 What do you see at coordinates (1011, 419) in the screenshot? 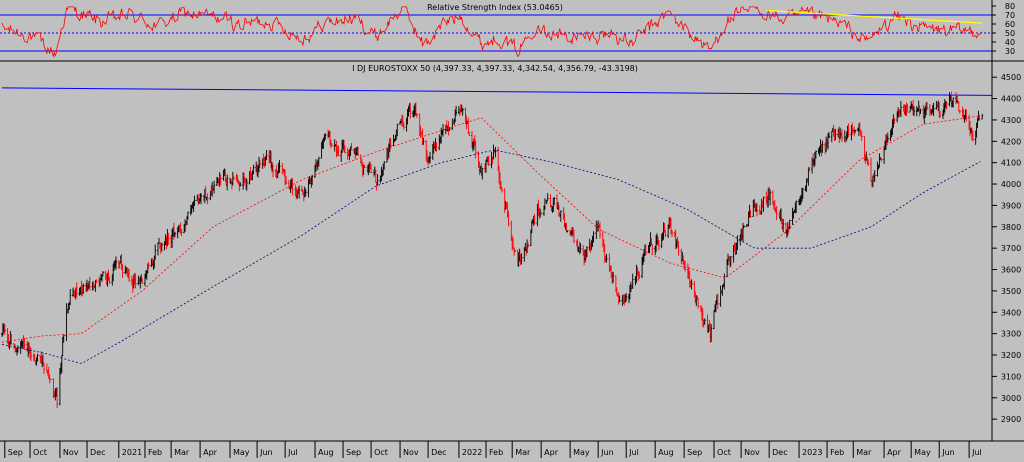
I see `price-tick-label: 2900` at bounding box center [1011, 419].